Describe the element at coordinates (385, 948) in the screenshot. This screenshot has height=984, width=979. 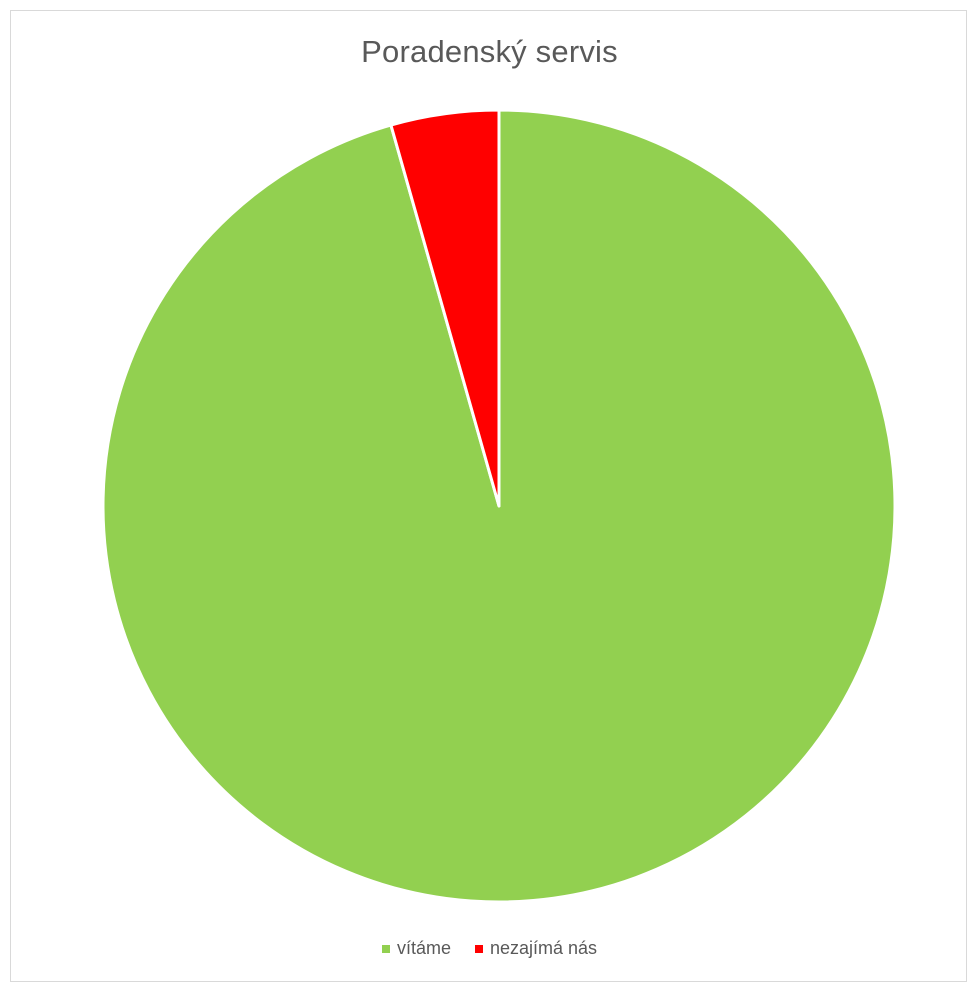
I see `legend-swatch-vitame` at that location.